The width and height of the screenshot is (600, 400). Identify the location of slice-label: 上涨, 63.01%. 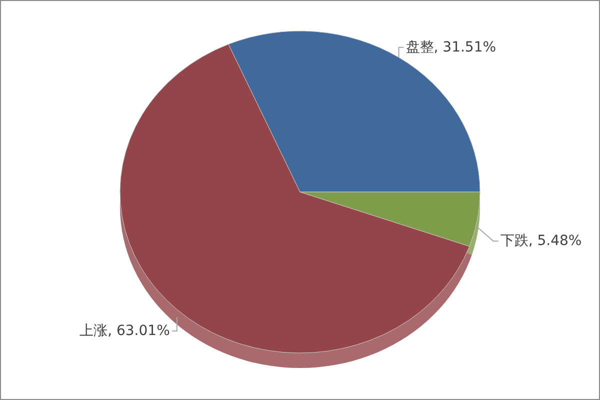
(125, 330).